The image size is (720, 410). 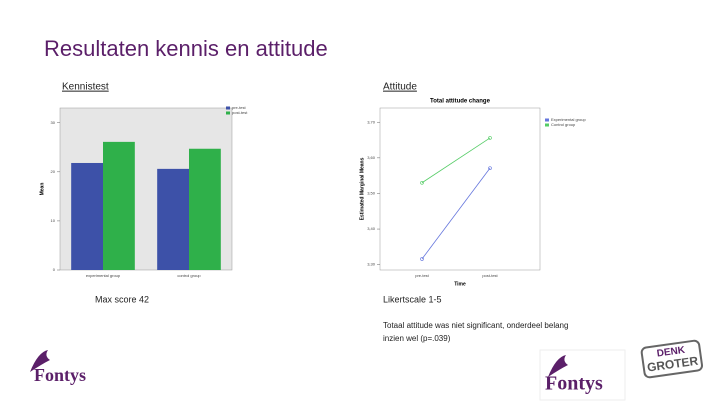 What do you see at coordinates (417, 338) in the screenshot?
I see `note: inzien wel (p=.039)` at bounding box center [417, 338].